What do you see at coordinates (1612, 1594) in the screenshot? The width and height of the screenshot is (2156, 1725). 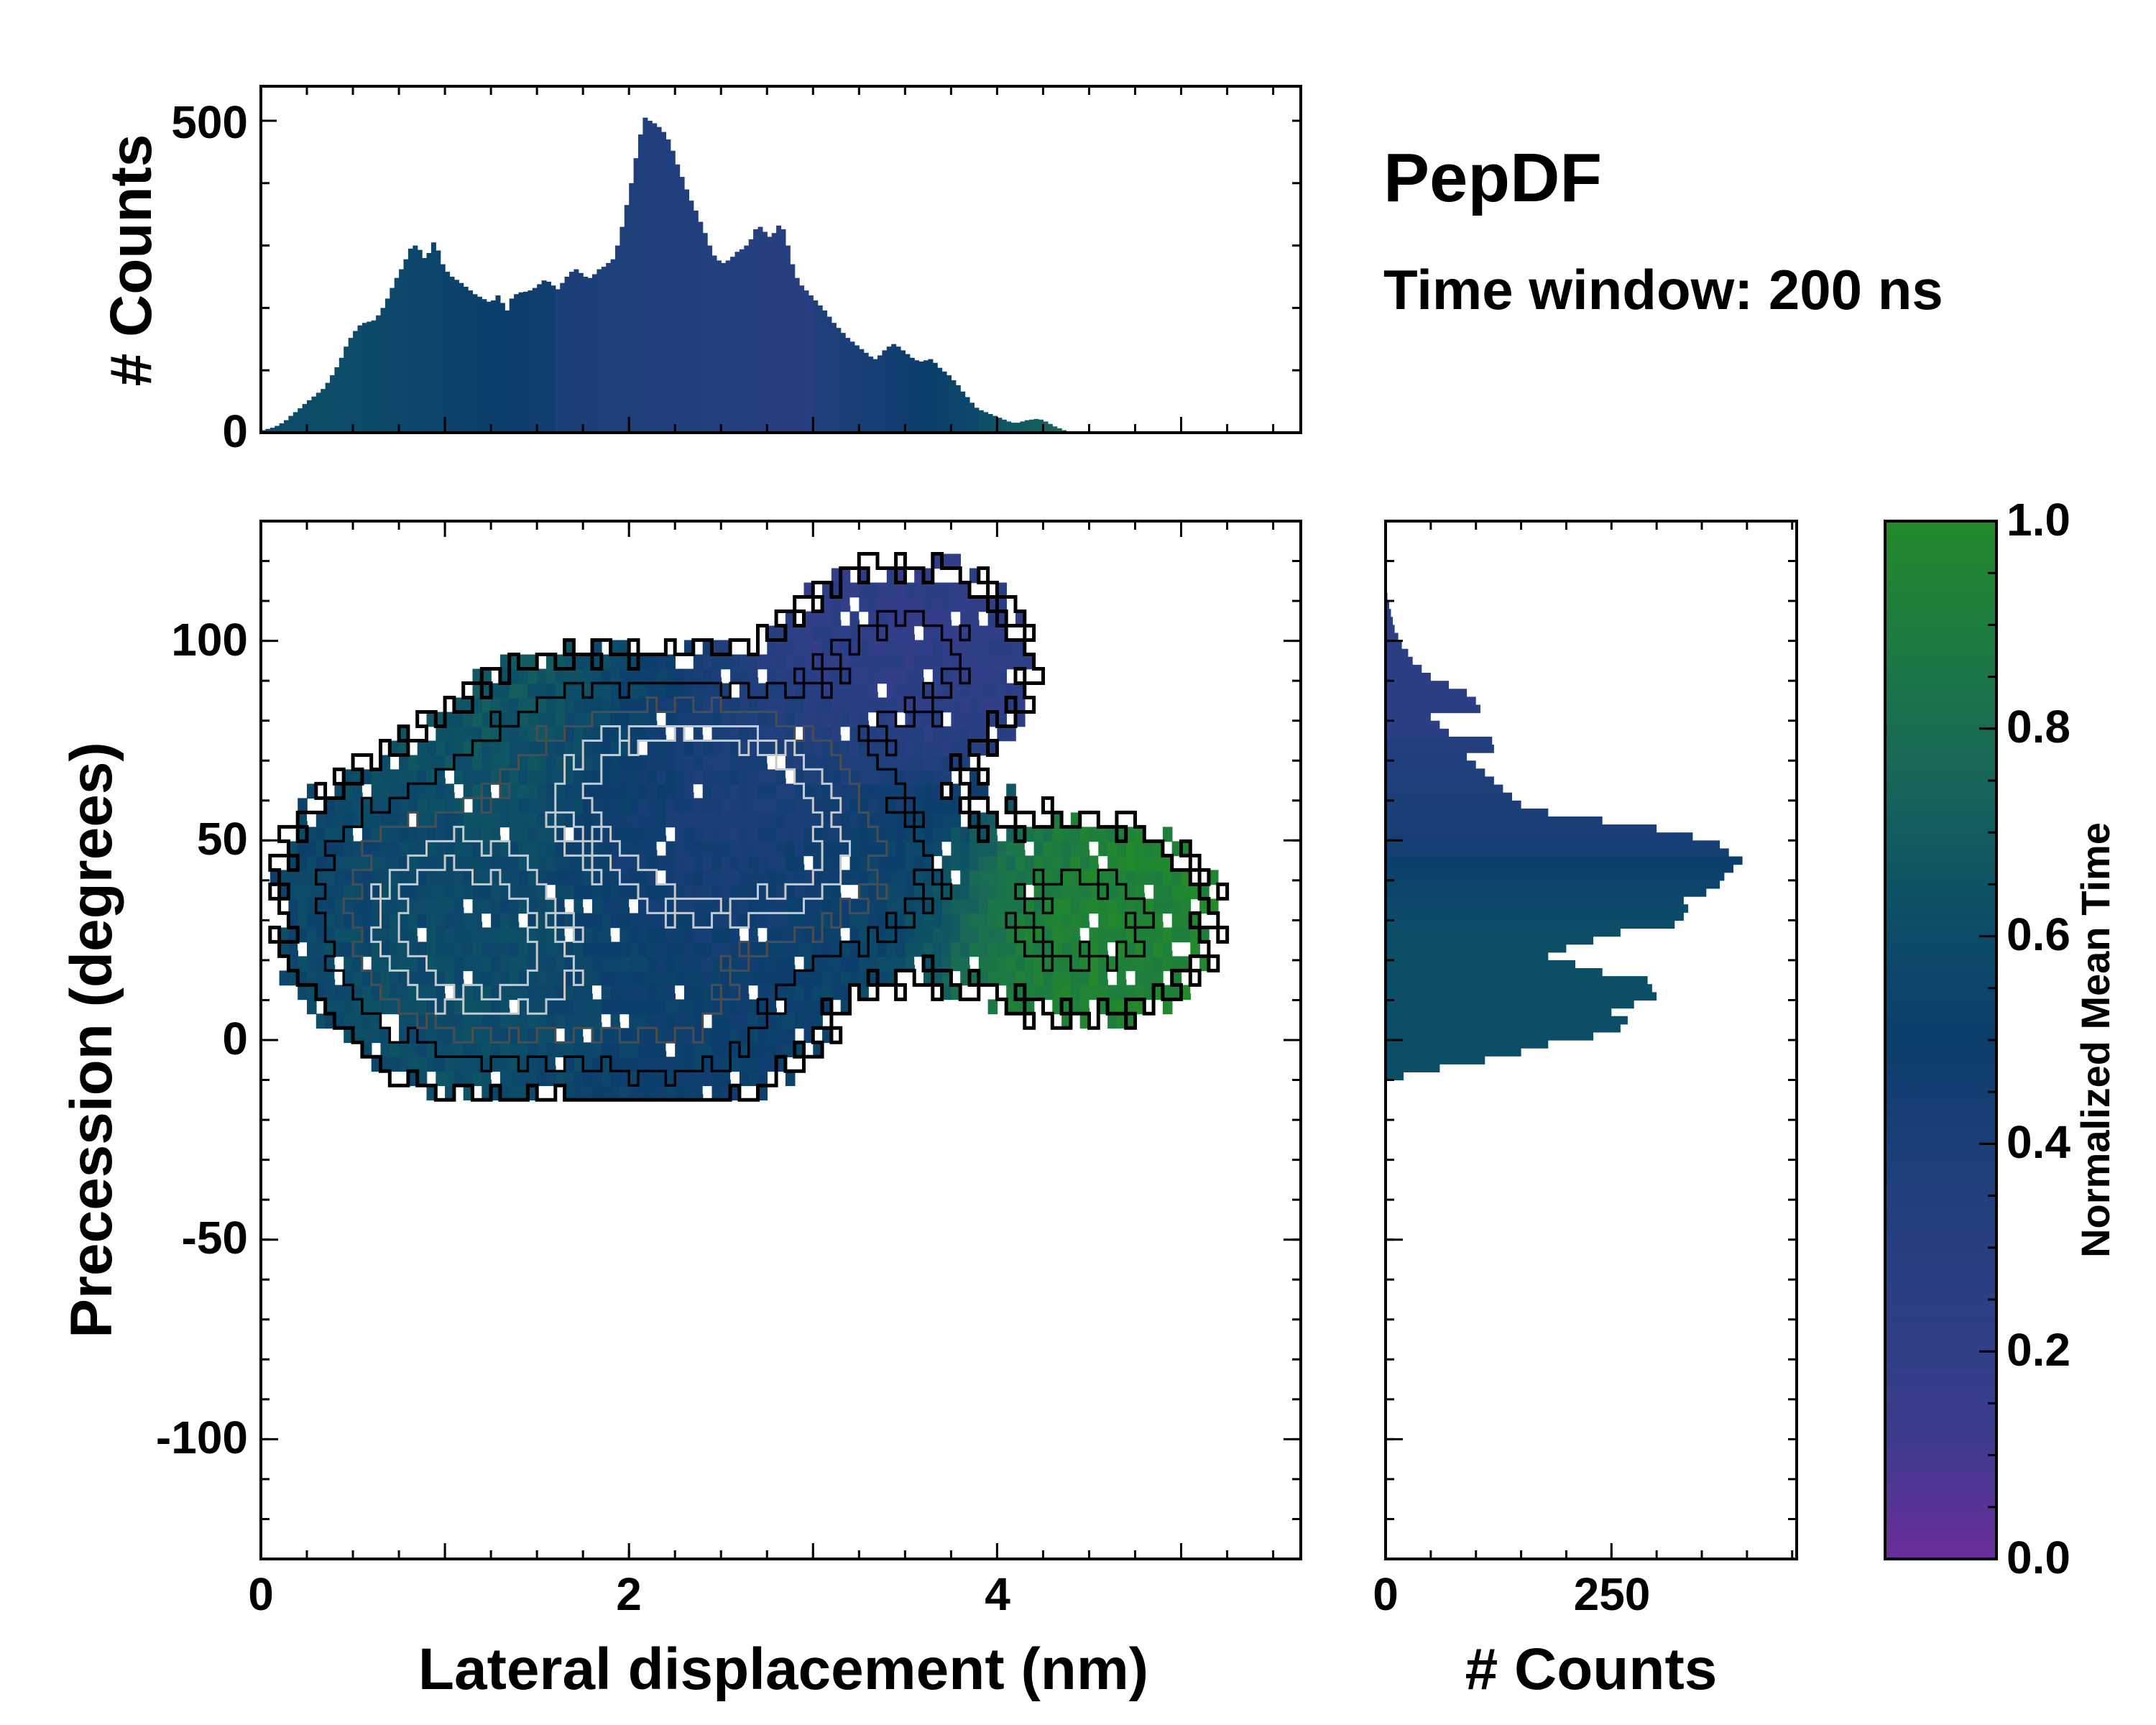 I see `side-xtick-label-250: 250` at bounding box center [1612, 1594].